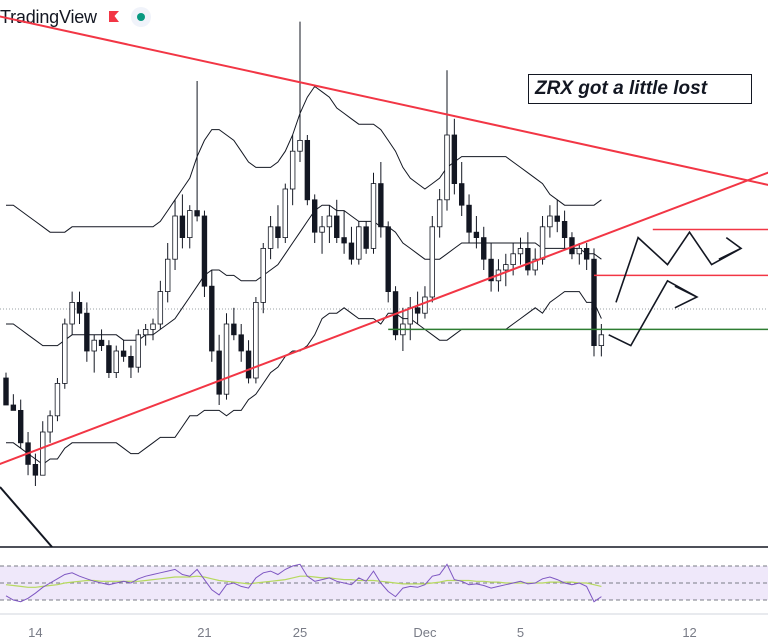  What do you see at coordinates (384, 626) in the screenshot?
I see `time-axis: 14 21 25 Dec 5 12` at bounding box center [384, 626].